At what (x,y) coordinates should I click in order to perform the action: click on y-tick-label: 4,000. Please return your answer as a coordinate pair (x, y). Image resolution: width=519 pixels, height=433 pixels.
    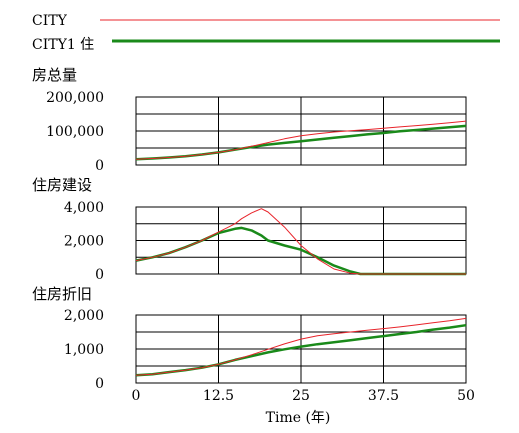
    Looking at the image, I should click on (84, 208).